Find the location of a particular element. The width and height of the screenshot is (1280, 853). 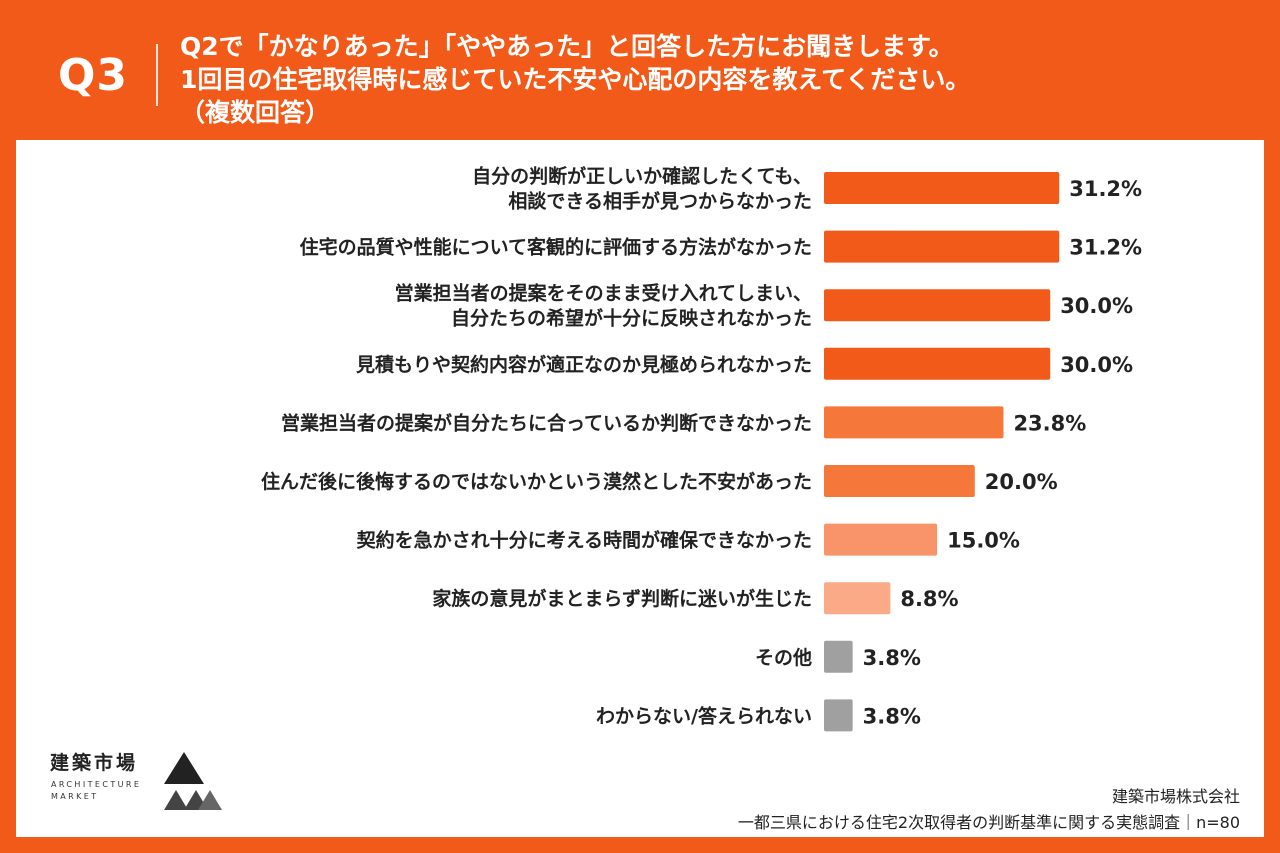

header-divider is located at coordinates (157, 75).